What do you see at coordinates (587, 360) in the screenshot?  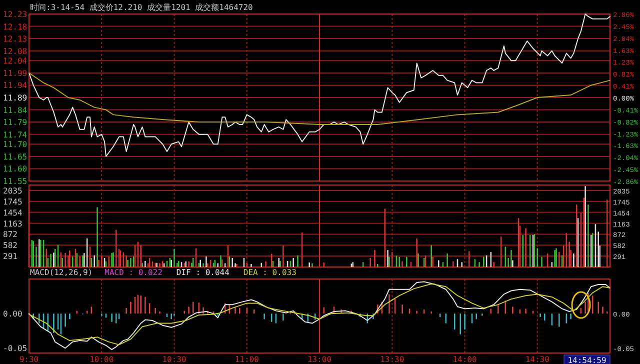 I see `text: 14:54:59` at bounding box center [587, 360].